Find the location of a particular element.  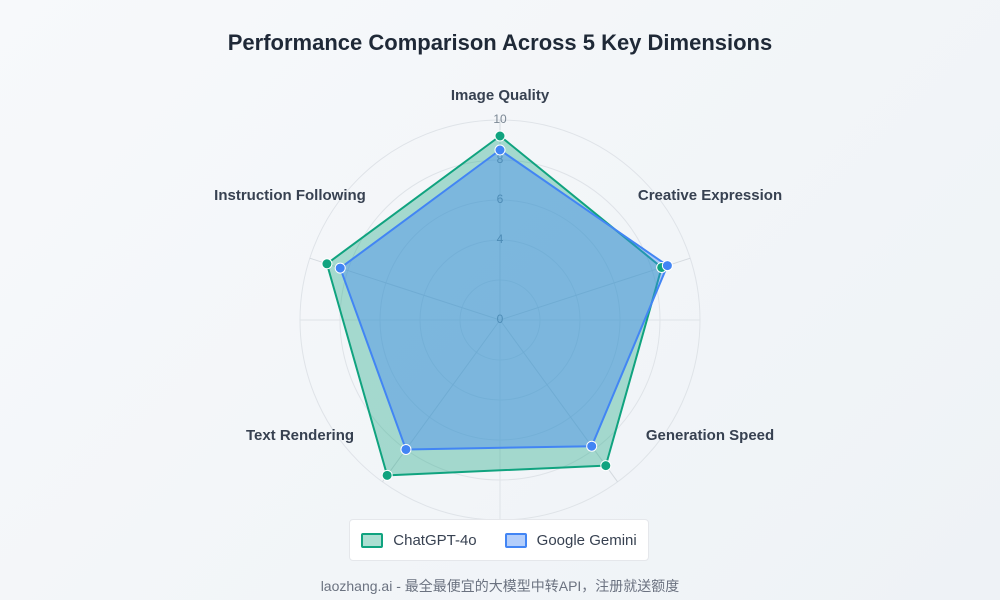

legend-label-gemini: Google Gemini is located at coordinates (586, 540).